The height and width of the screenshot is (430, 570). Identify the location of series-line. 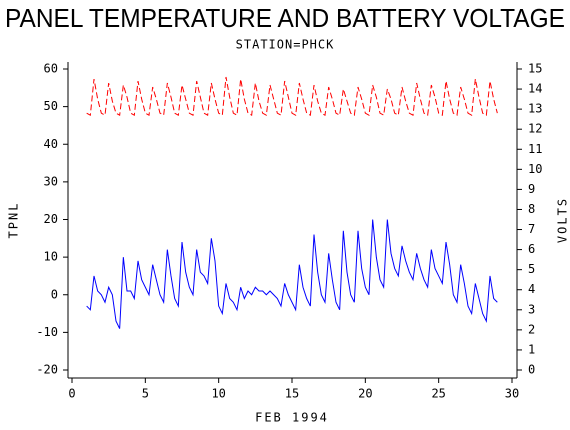
(292, 96).